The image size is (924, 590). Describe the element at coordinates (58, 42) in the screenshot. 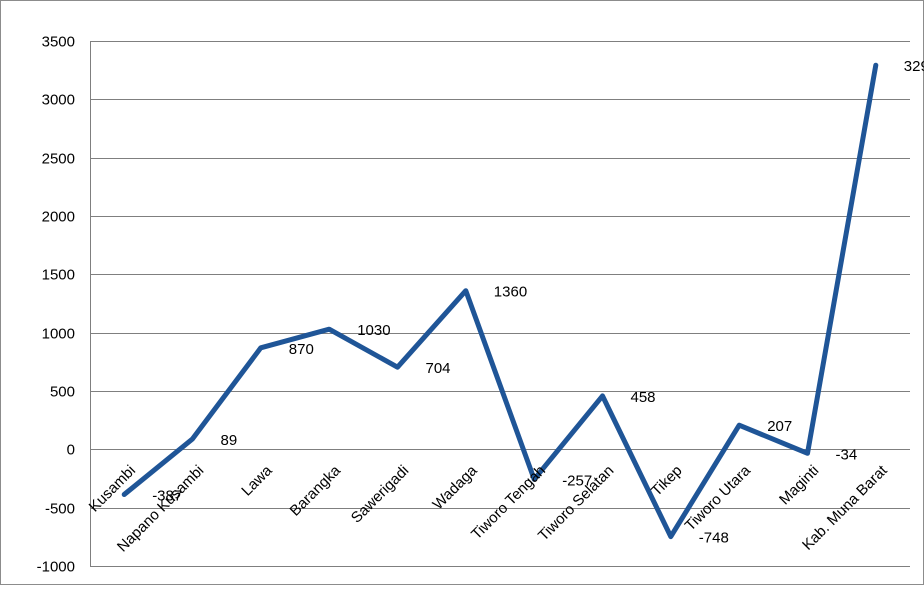

I see `y-tick-label: 3500` at that location.